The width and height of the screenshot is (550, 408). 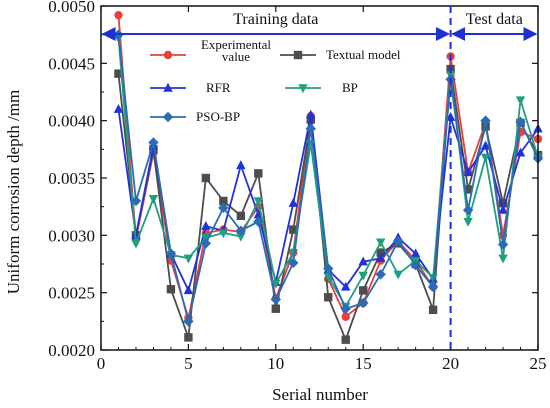 I want to click on y-tick-label: 0.0030, so click(x=71, y=235).